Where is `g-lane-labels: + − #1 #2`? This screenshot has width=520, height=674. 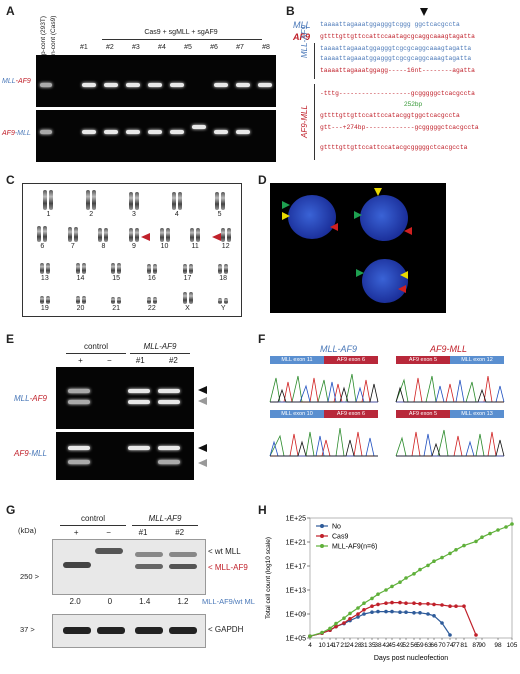
g-lane-labels: + − #1 #2 is located at coordinates (129, 532).